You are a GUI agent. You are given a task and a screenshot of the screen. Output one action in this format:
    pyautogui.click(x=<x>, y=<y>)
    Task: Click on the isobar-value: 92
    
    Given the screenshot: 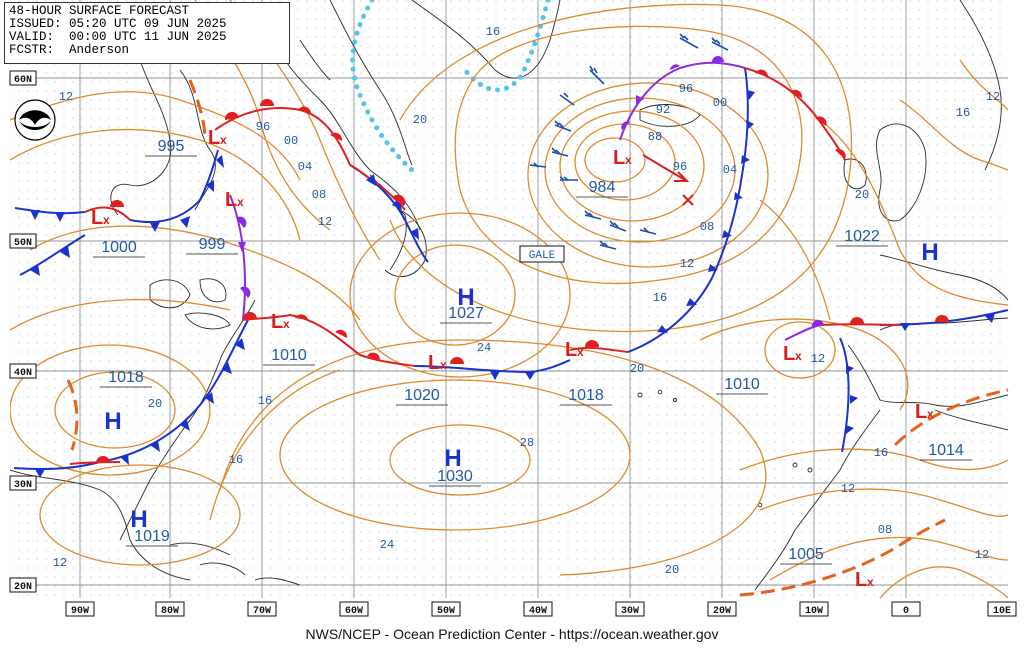 What is the action you would take?
    pyautogui.click(x=663, y=110)
    